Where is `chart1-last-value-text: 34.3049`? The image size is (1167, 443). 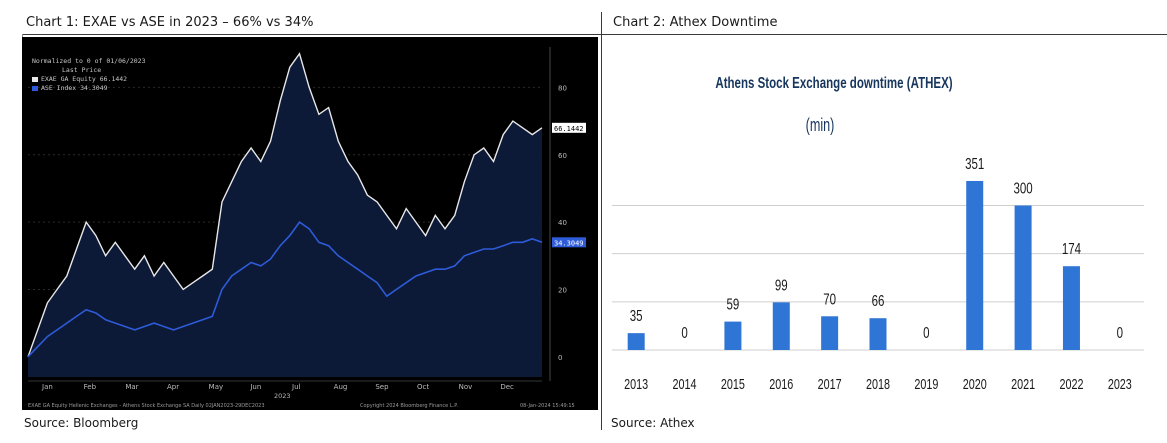 chart1-last-value-text: 34.3049 is located at coordinates (569, 243).